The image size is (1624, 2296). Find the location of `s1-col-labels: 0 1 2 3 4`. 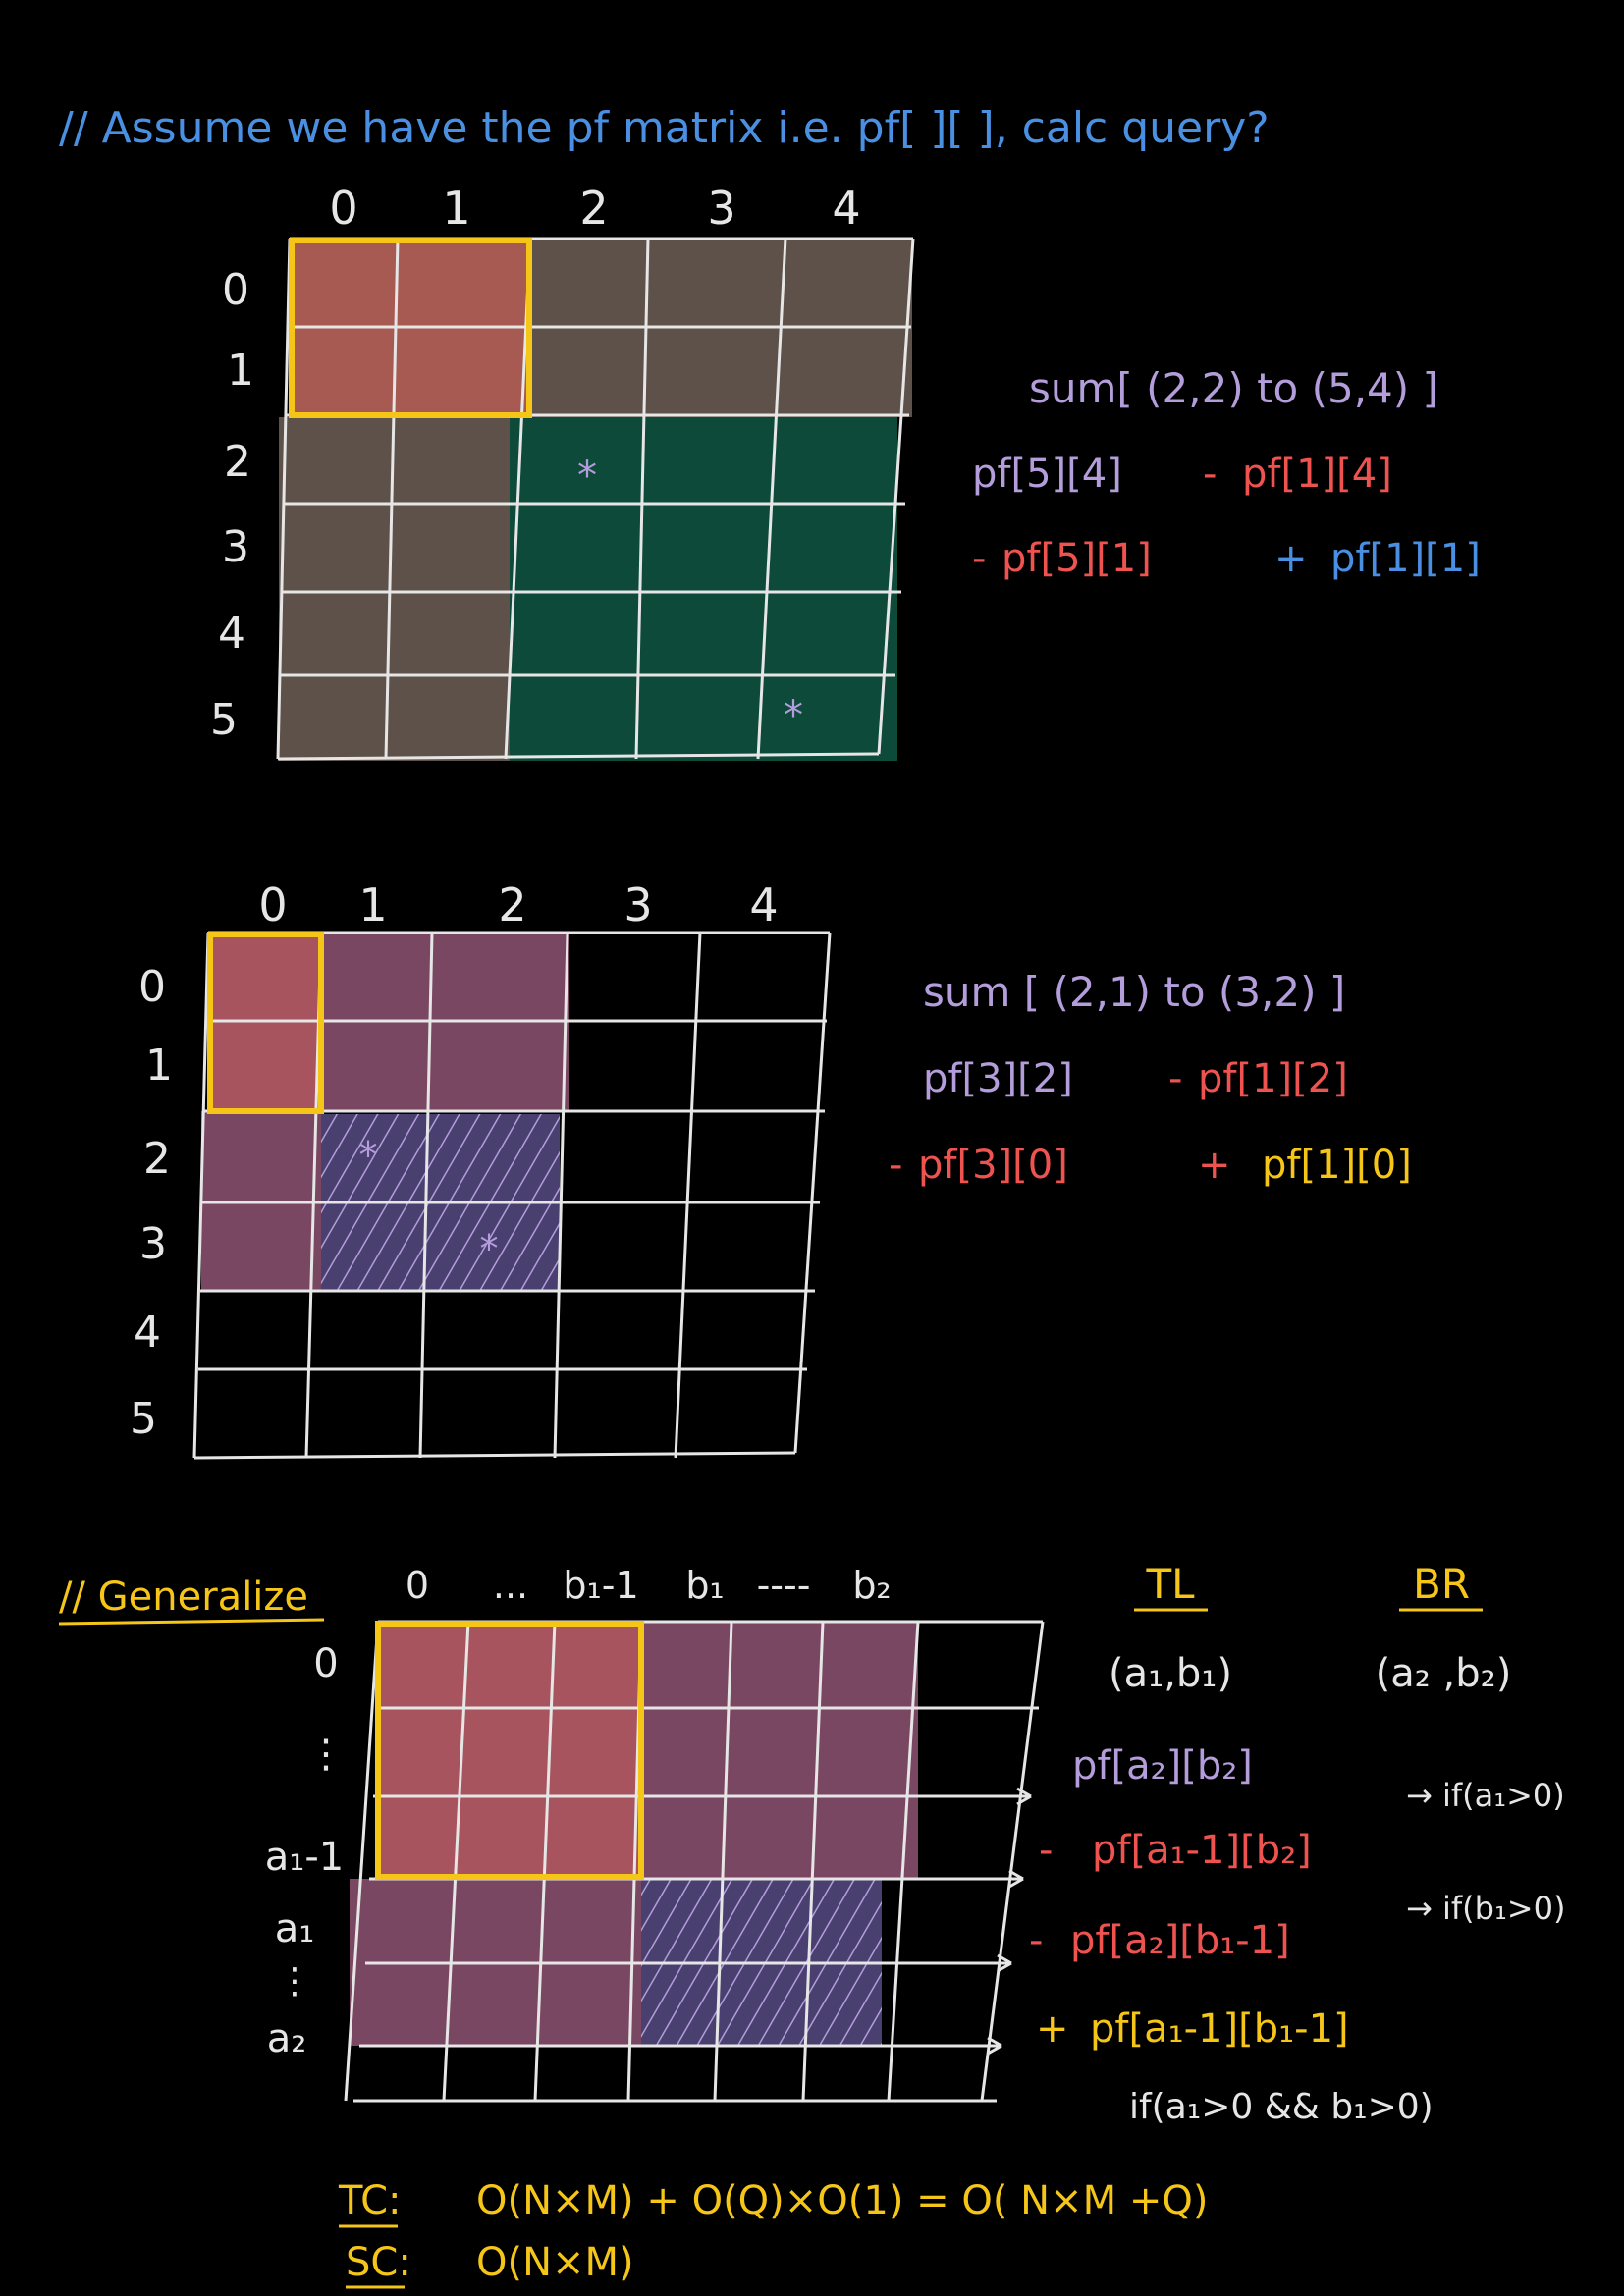

s1-col-labels: 0 1 2 3 4 is located at coordinates (594, 209).